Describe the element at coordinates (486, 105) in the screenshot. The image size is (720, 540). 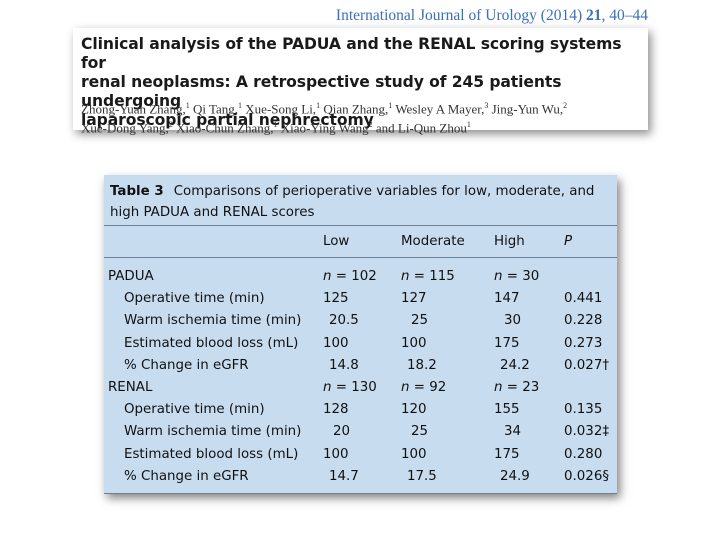
I see `author-affiliation: 3` at that location.